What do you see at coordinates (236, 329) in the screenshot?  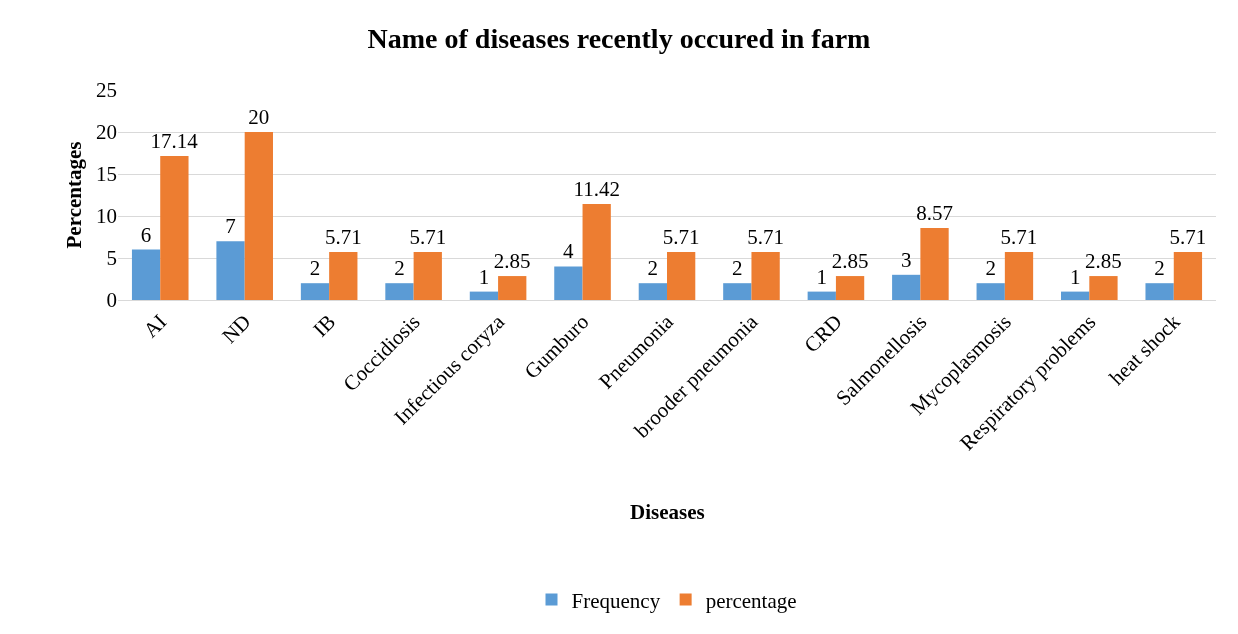 I see `x-tick-label: ND` at bounding box center [236, 329].